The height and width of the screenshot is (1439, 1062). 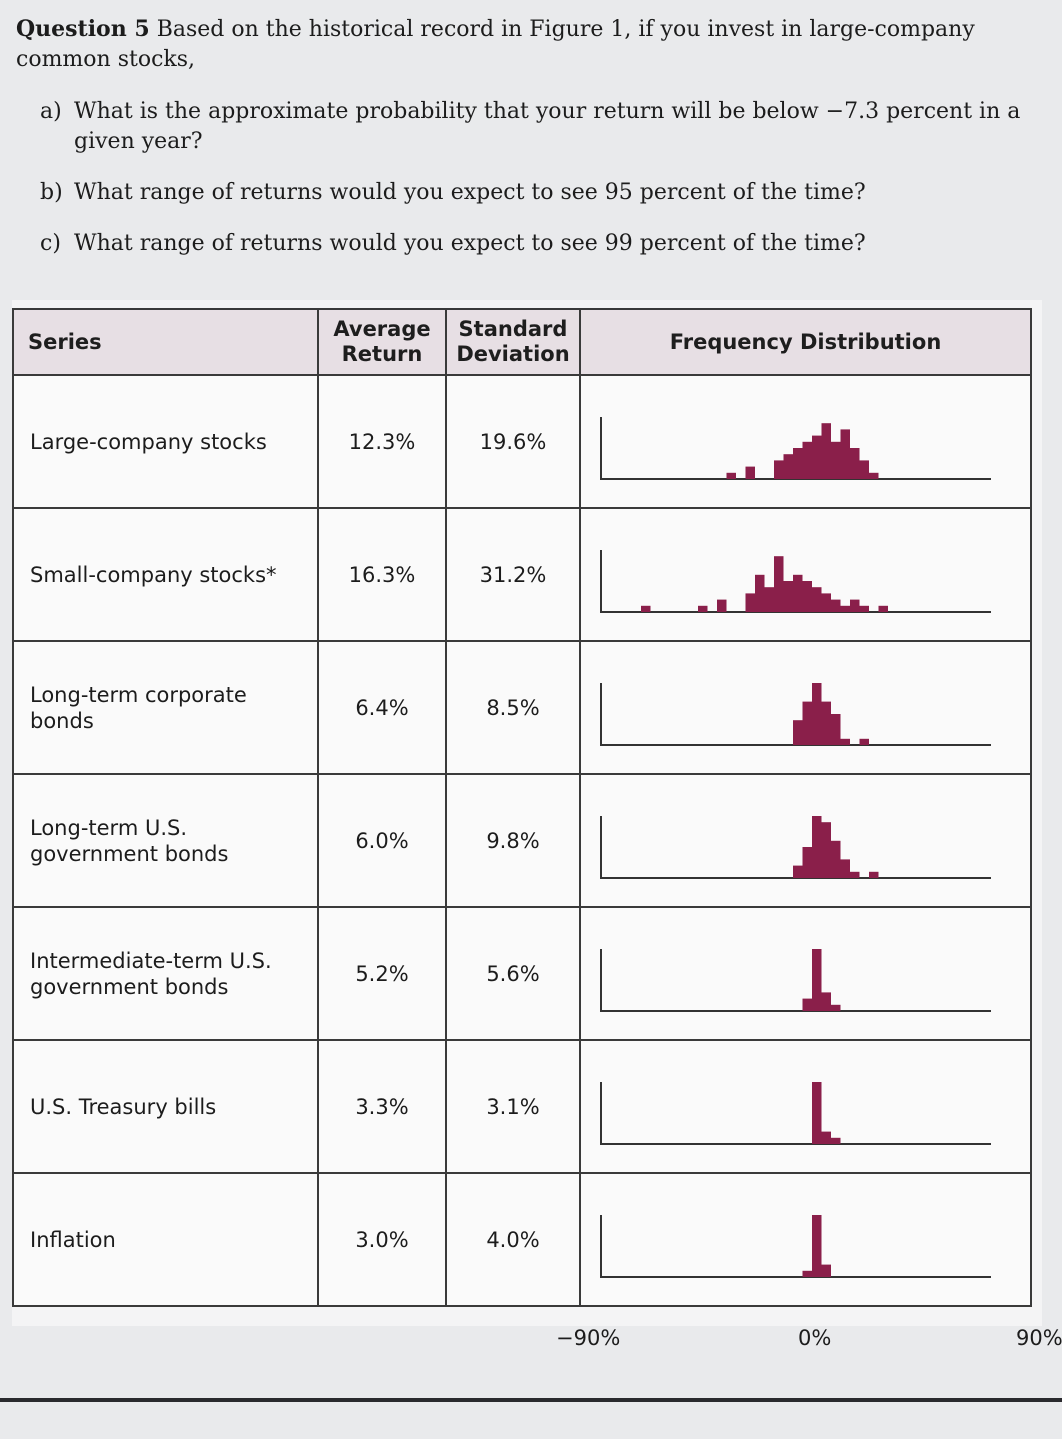 What do you see at coordinates (531, 1400) in the screenshot?
I see `page-bottom-edge` at bounding box center [531, 1400].